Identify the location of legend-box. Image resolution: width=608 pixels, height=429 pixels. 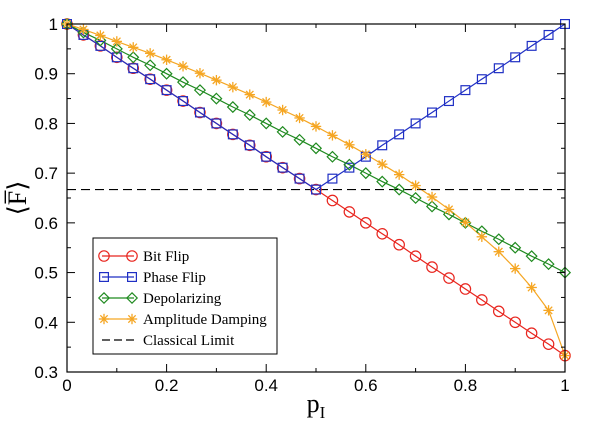
(185, 296).